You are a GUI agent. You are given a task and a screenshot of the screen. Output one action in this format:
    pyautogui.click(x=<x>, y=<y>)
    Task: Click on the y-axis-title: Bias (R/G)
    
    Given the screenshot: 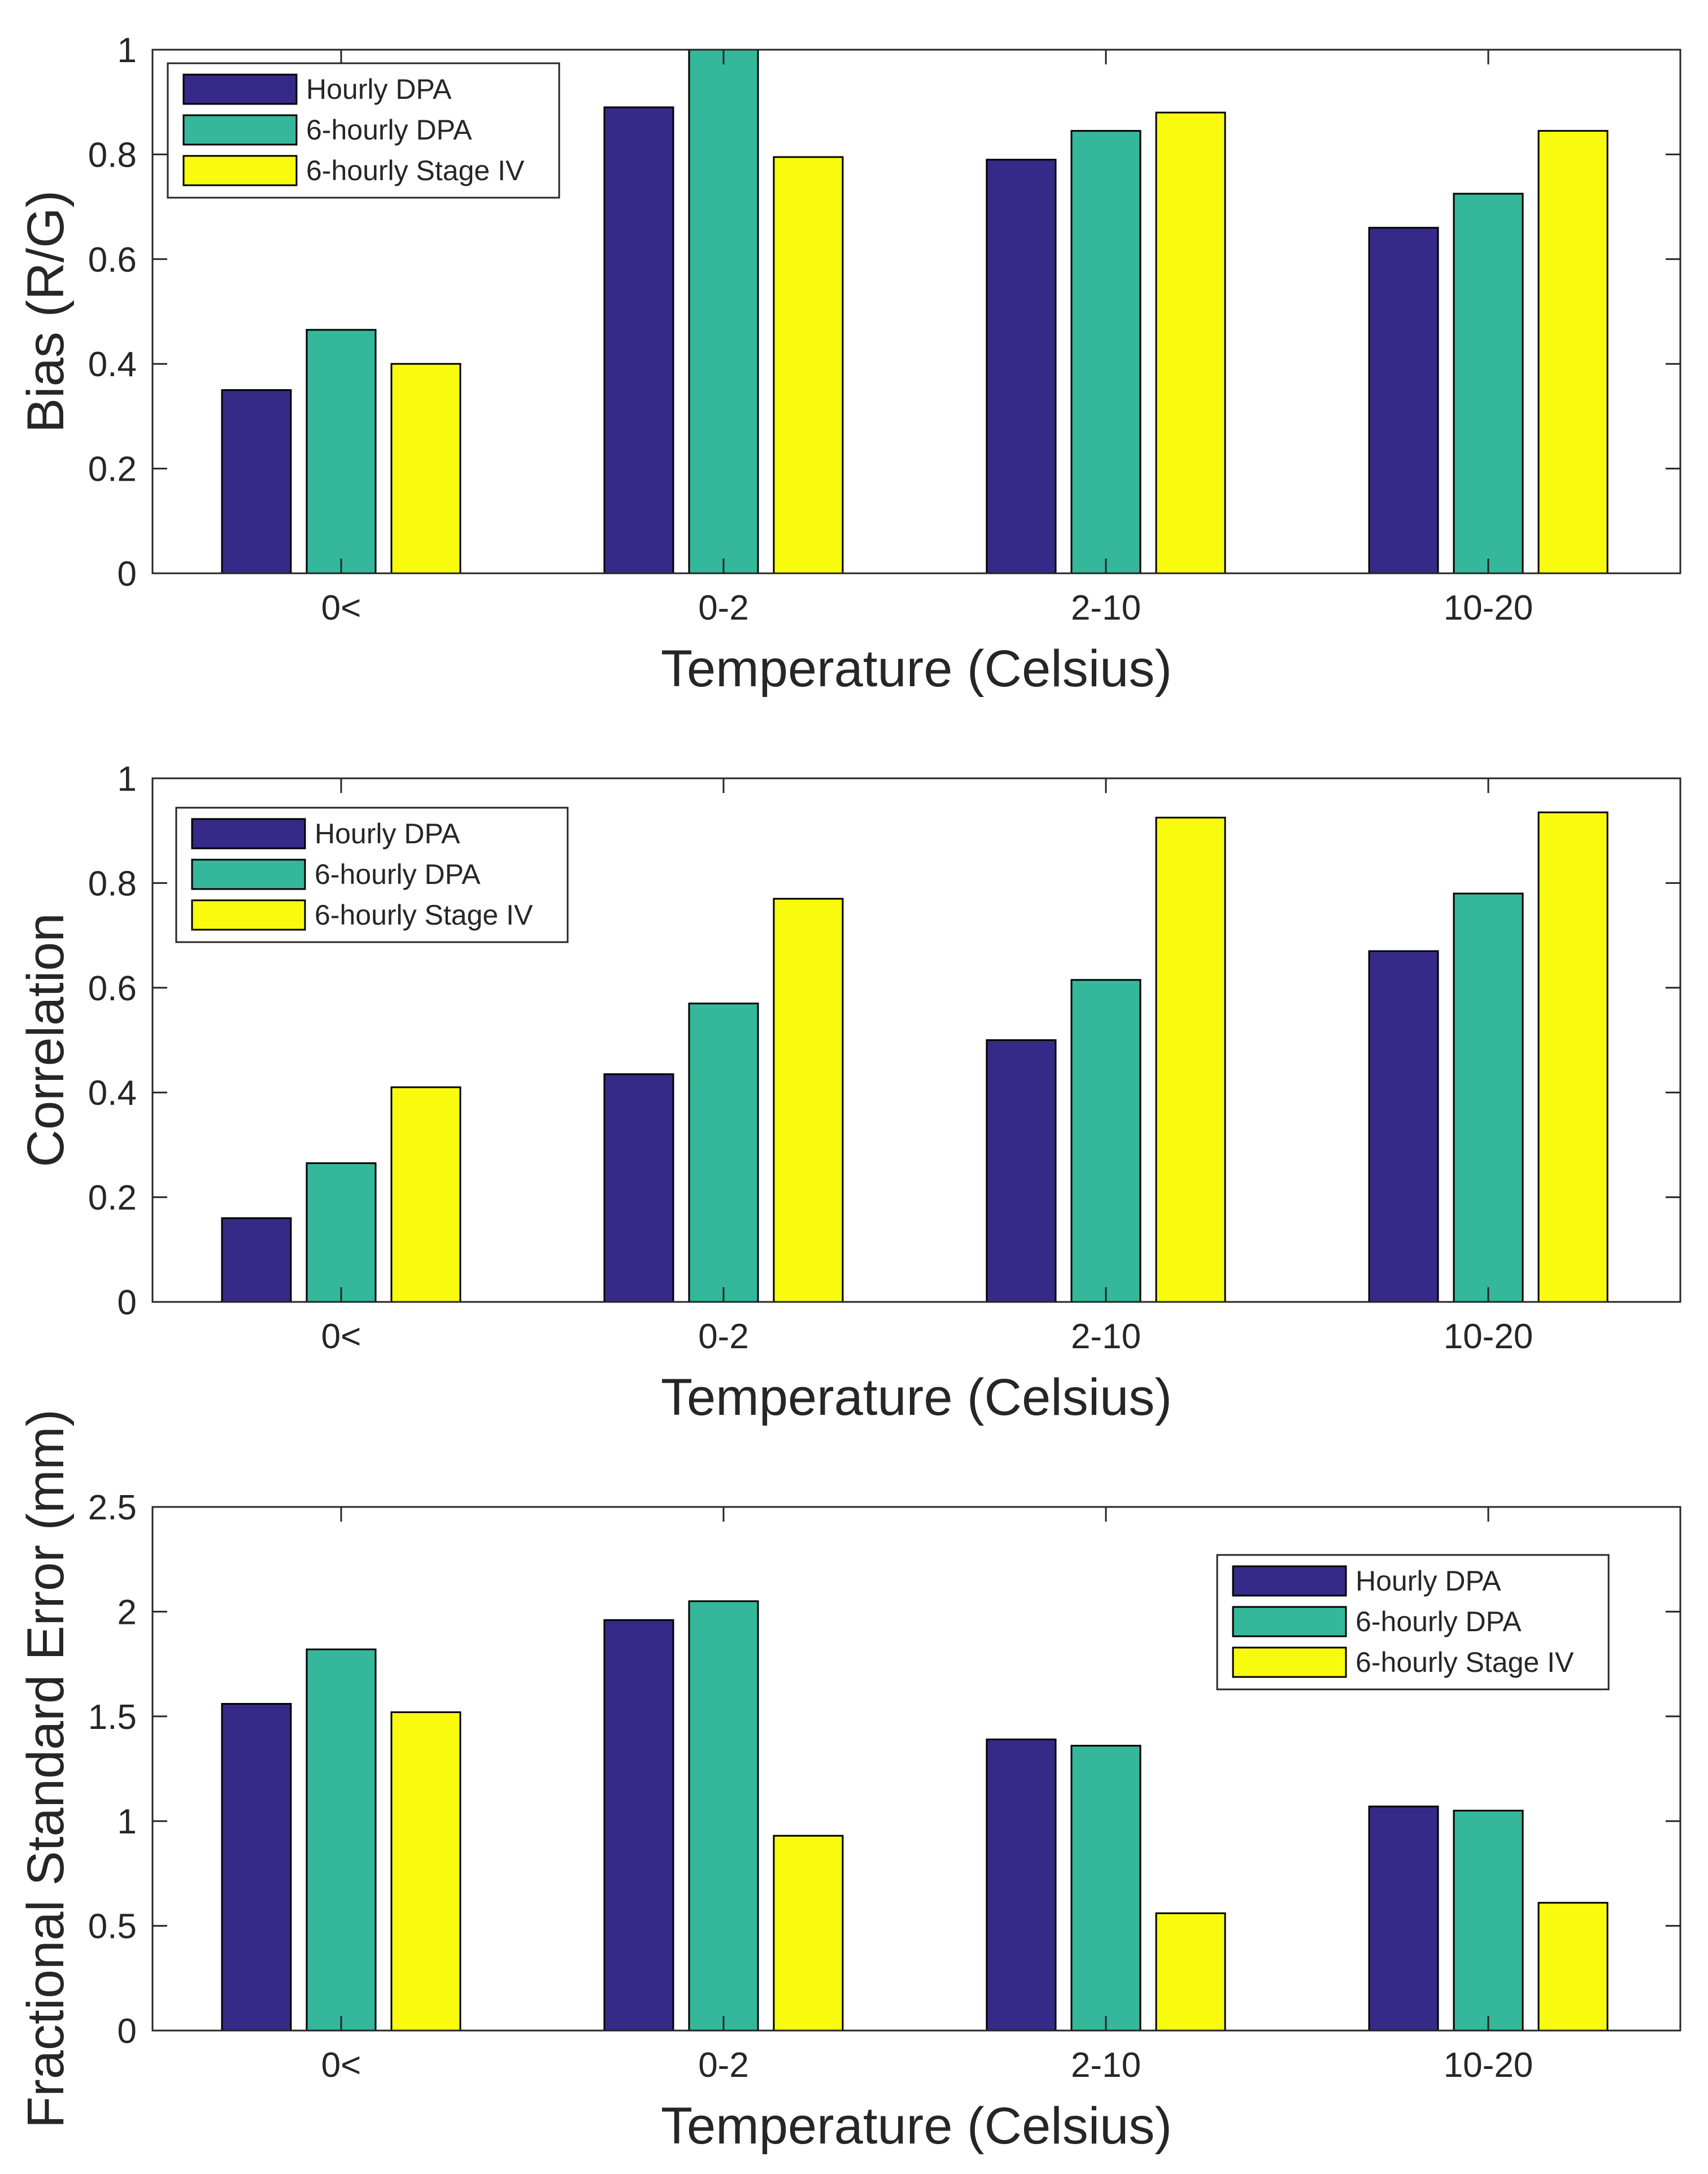 What is the action you would take?
    pyautogui.click(x=46, y=311)
    